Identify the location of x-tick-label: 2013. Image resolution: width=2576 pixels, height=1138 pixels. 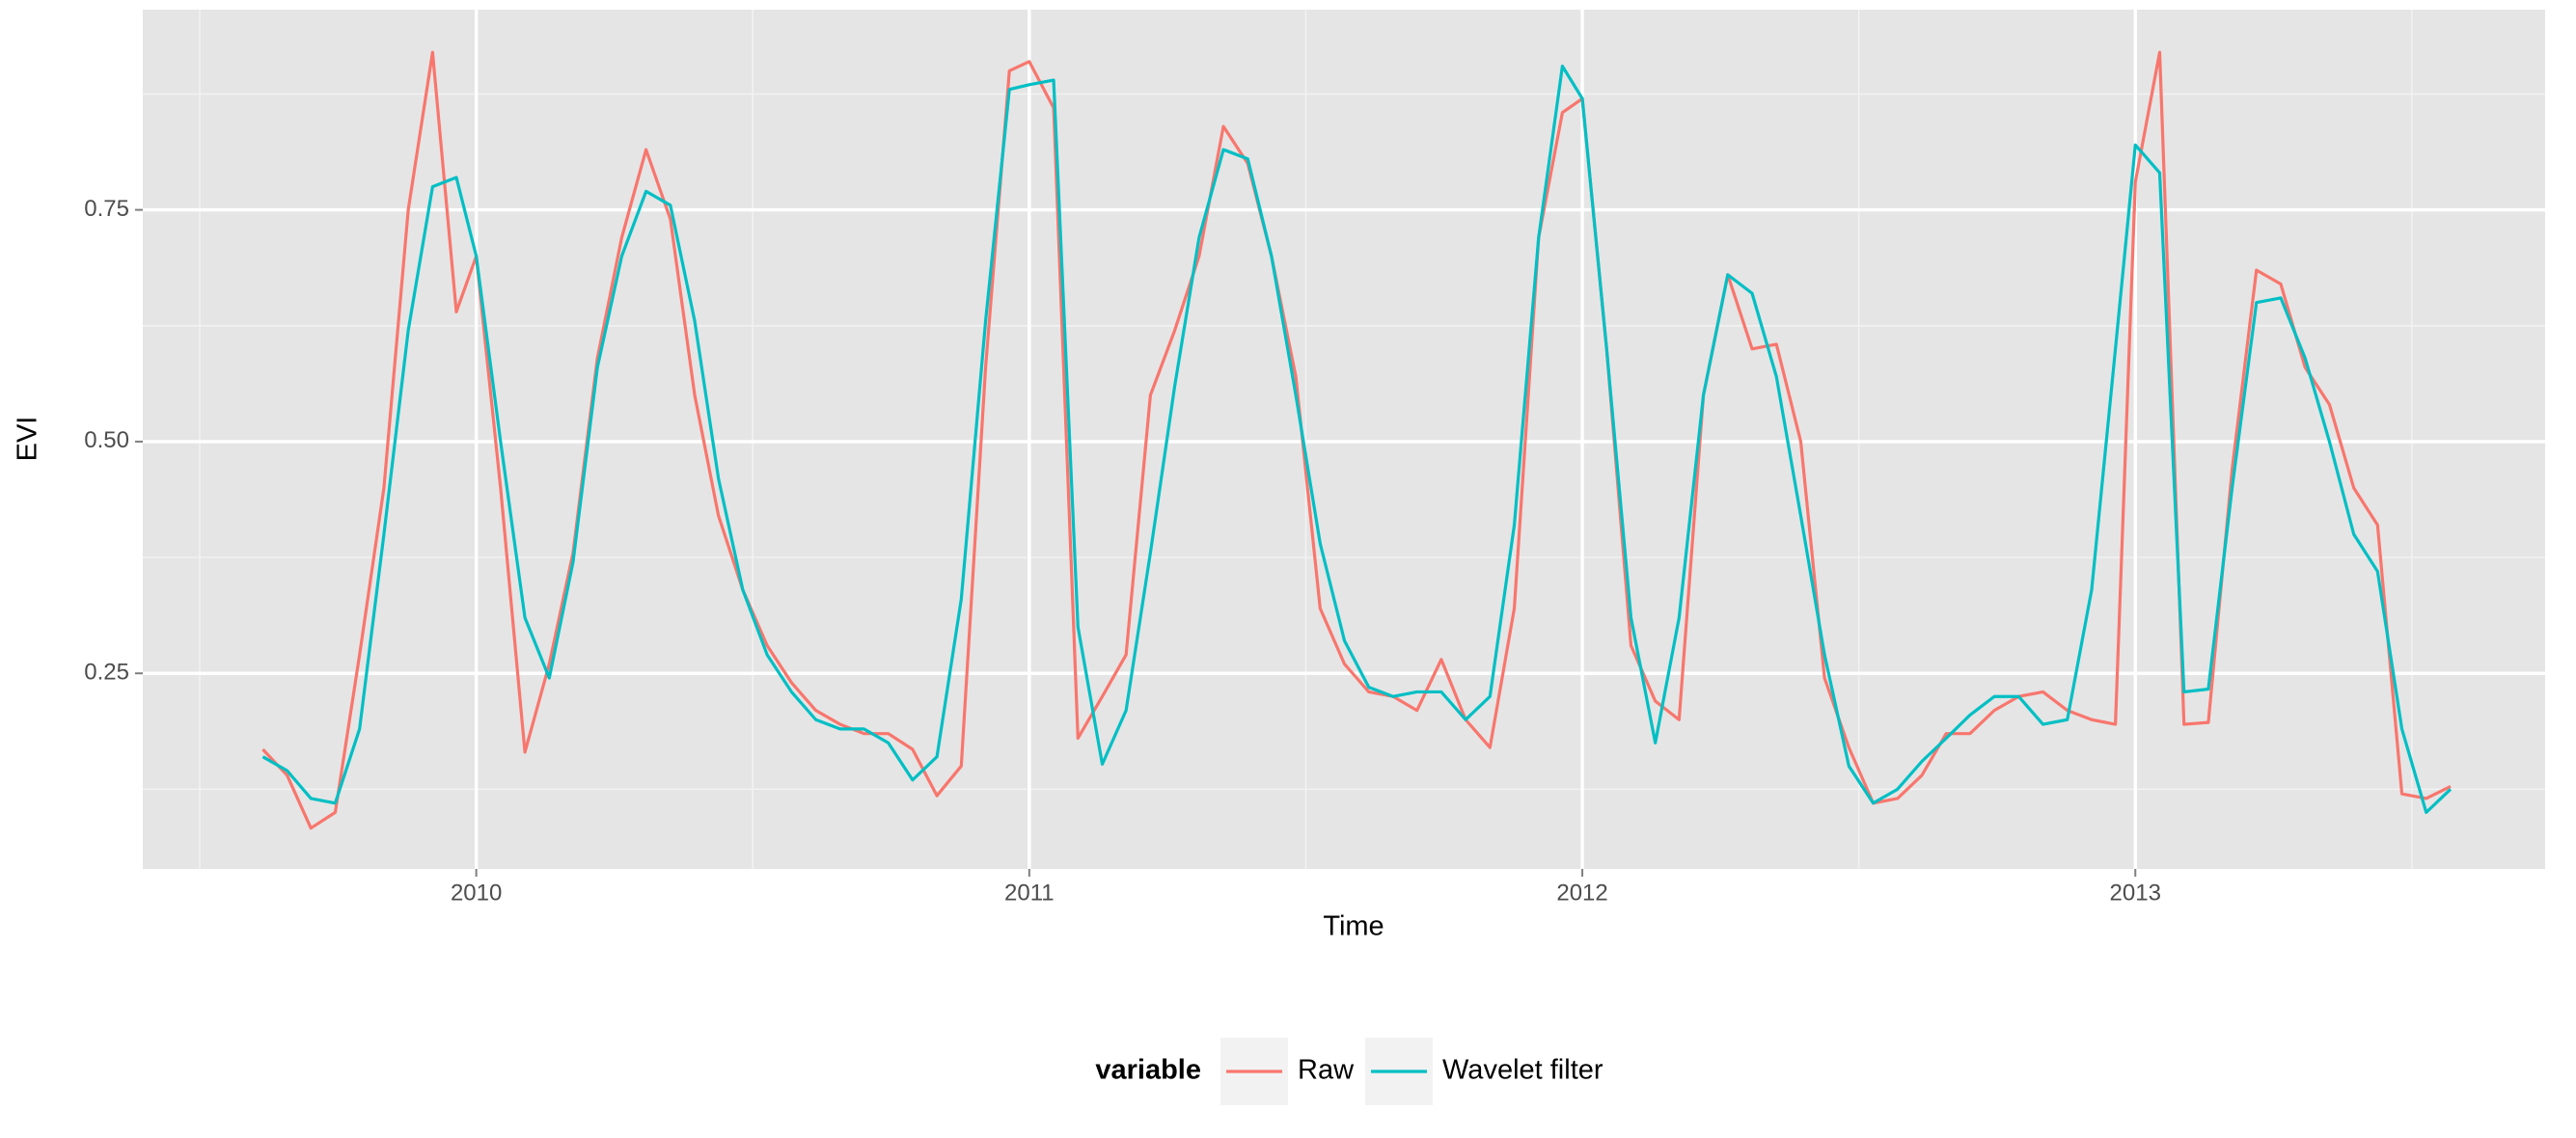
(2135, 893).